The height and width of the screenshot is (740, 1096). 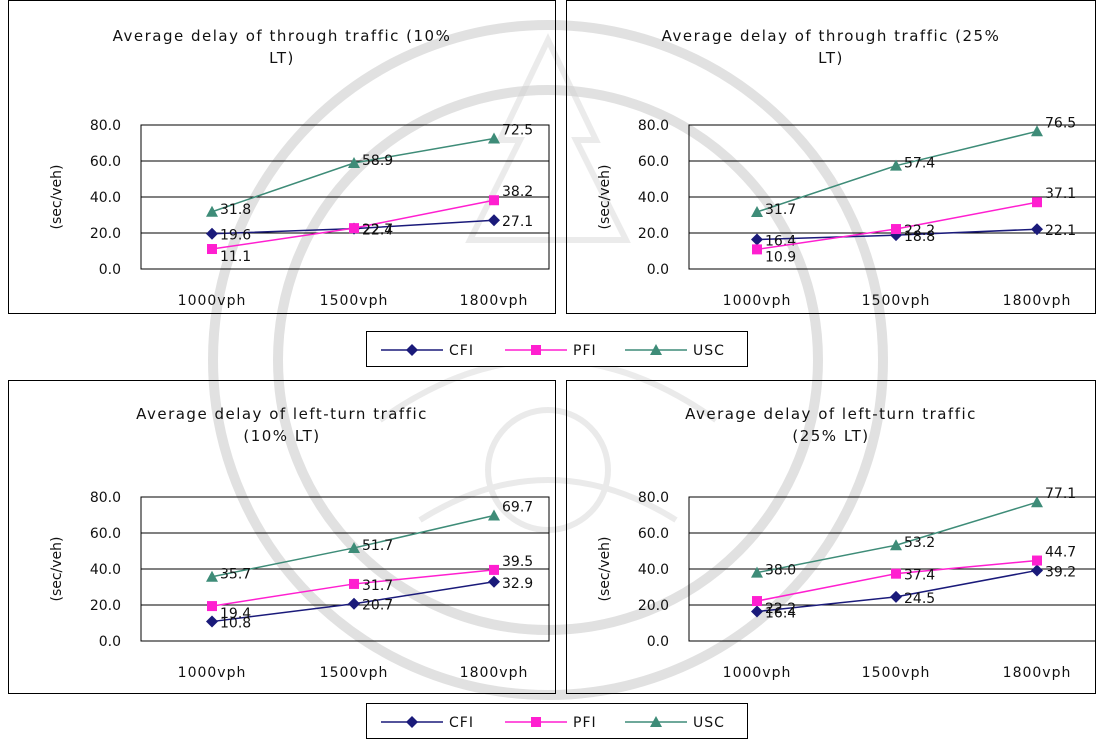 What do you see at coordinates (517, 562) in the screenshot?
I see `data-label: 39.5` at bounding box center [517, 562].